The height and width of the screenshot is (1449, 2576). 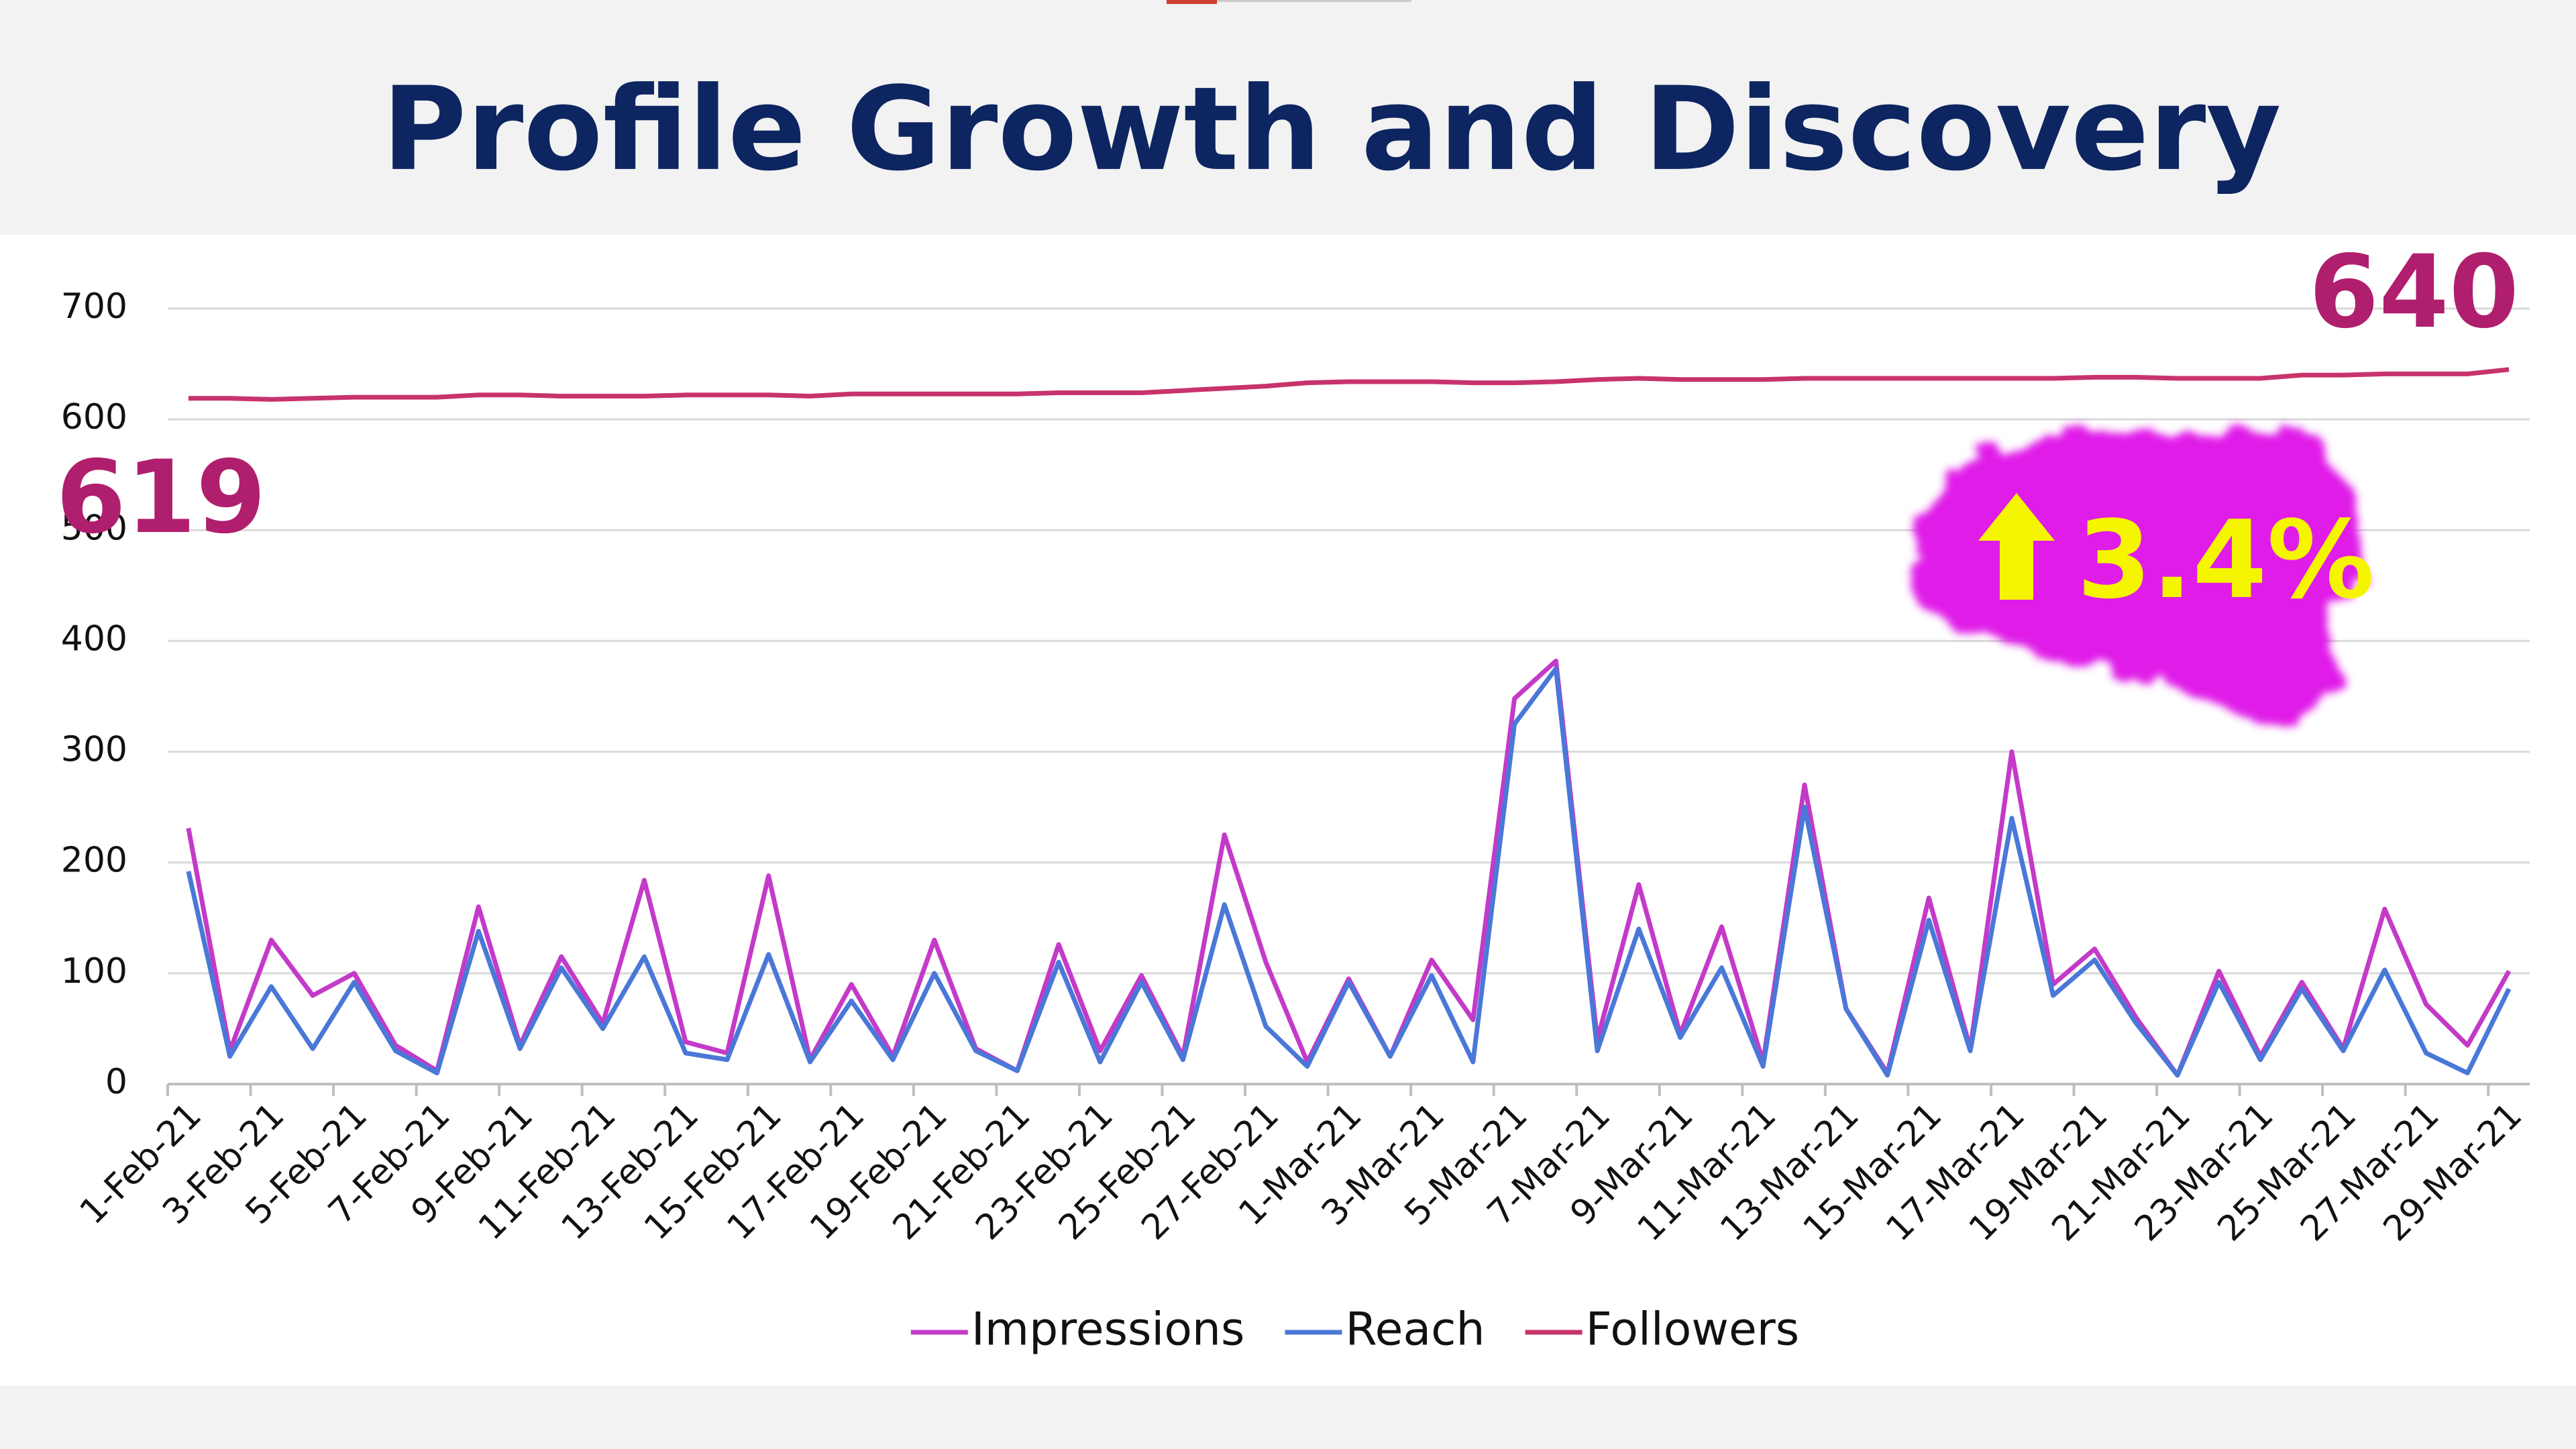 I want to click on legend-item: Followers, so click(x=1662, y=1329).